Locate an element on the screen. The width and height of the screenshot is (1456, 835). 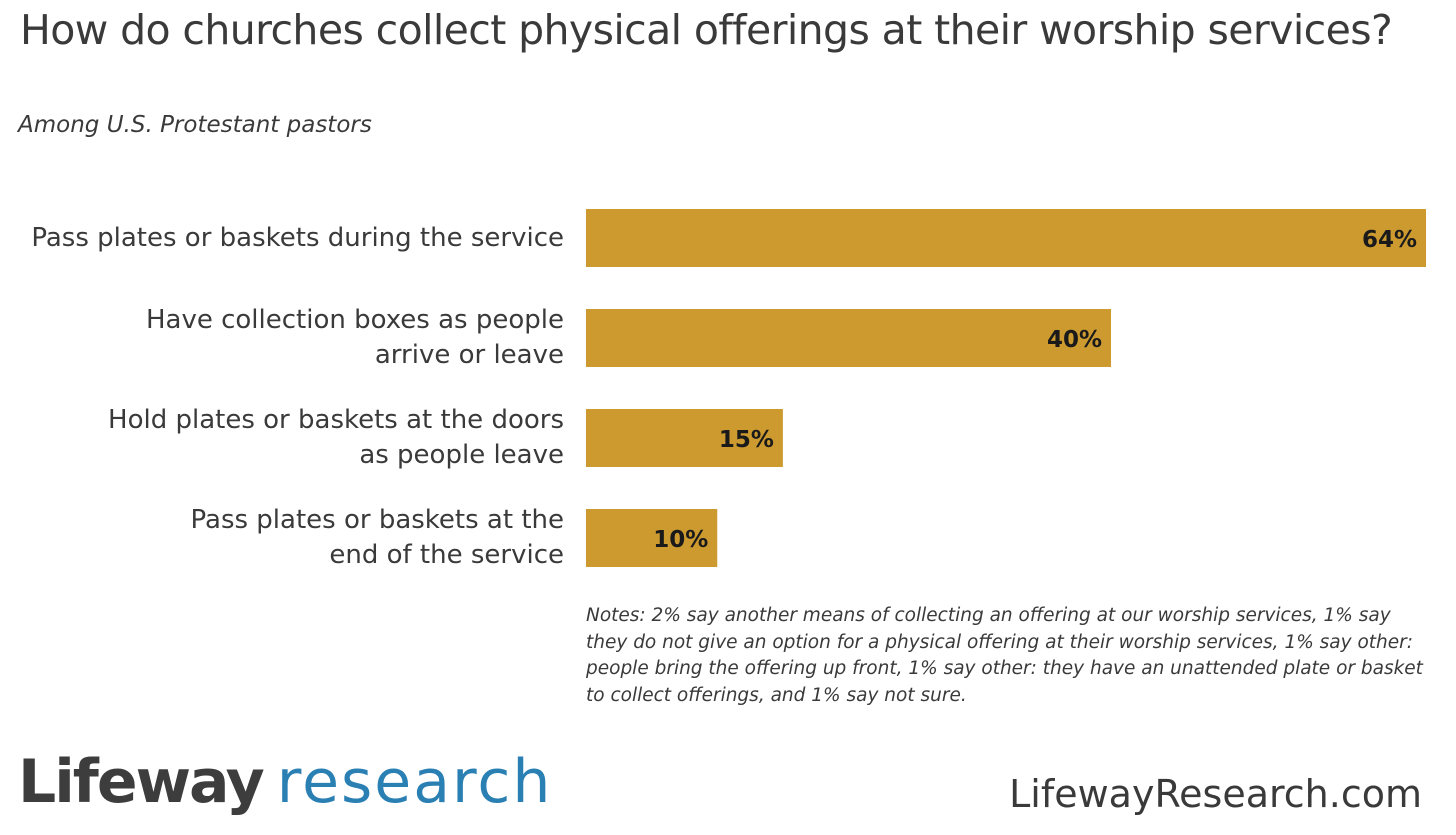
lifeway-research-logo: Lifeway research is located at coordinates (285, 782).